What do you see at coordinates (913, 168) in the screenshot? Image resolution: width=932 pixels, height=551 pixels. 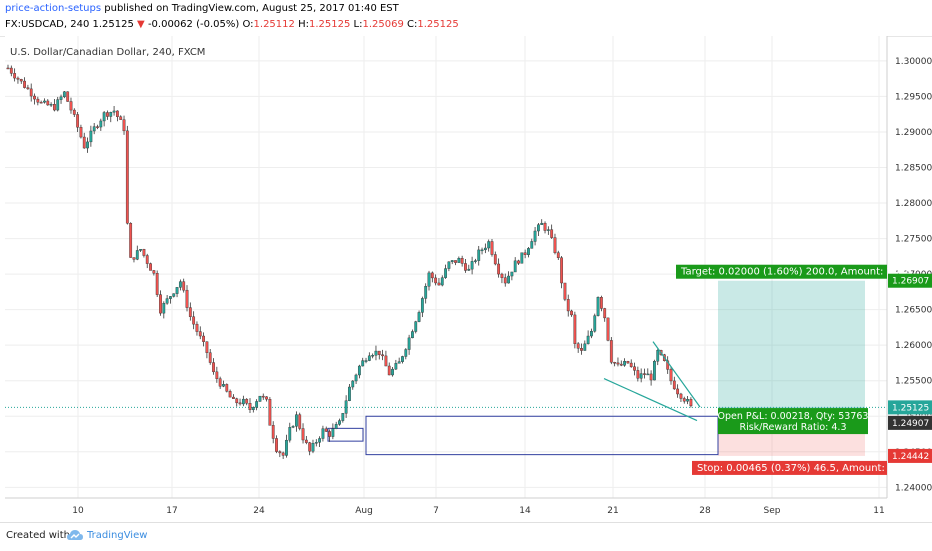 I see `y-tick-label: 1.28500` at bounding box center [913, 168].